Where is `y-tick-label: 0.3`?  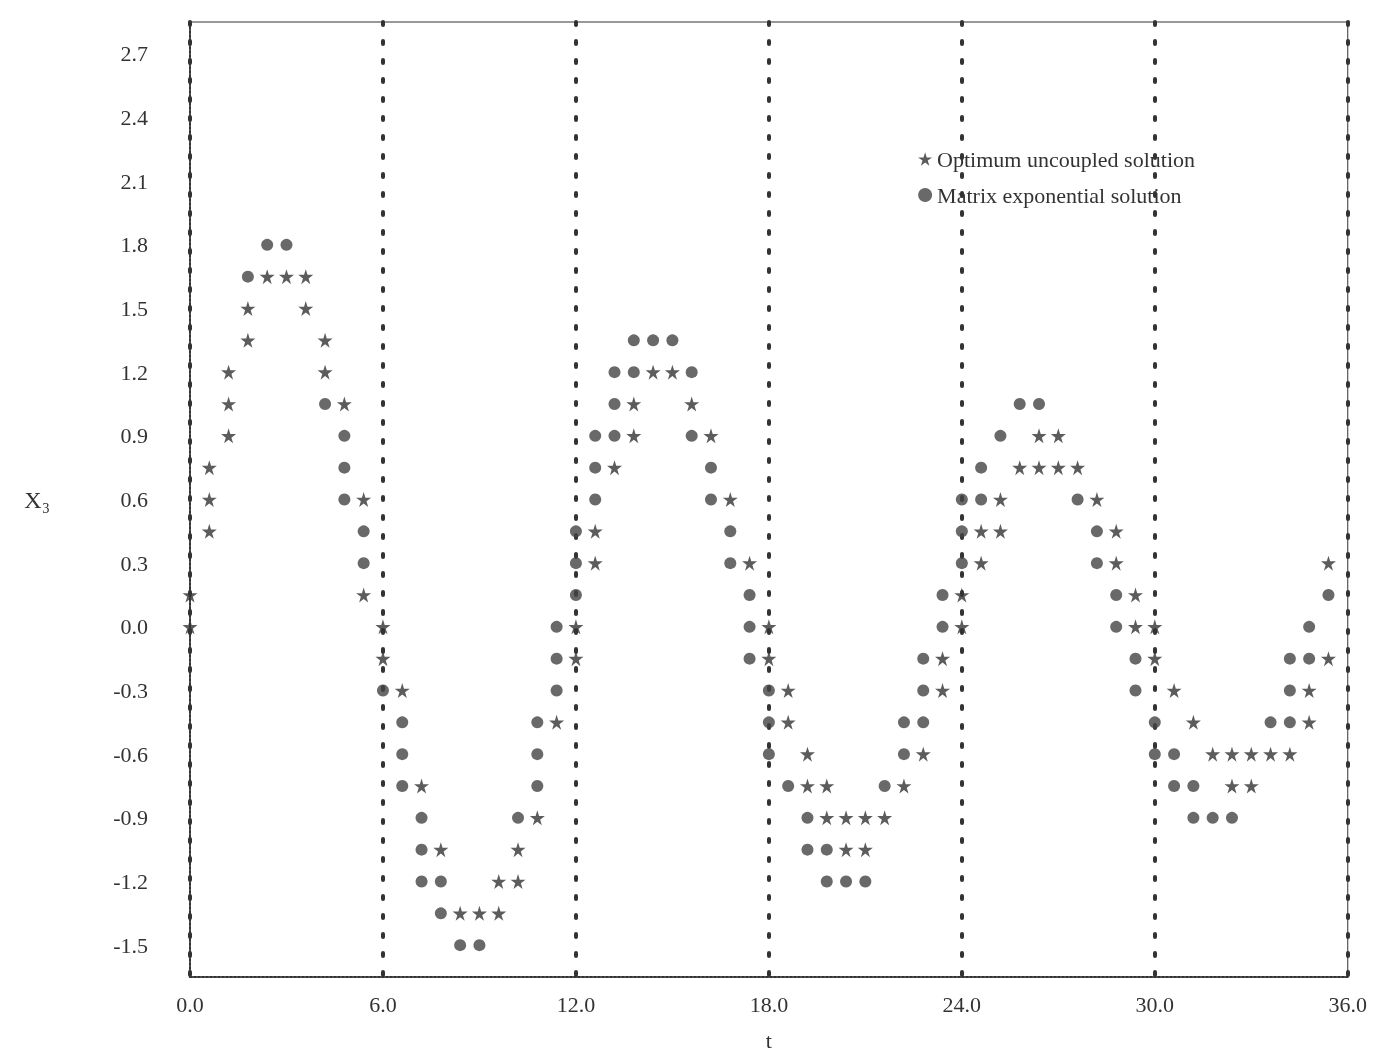 y-tick-label: 0.3 is located at coordinates (134, 563).